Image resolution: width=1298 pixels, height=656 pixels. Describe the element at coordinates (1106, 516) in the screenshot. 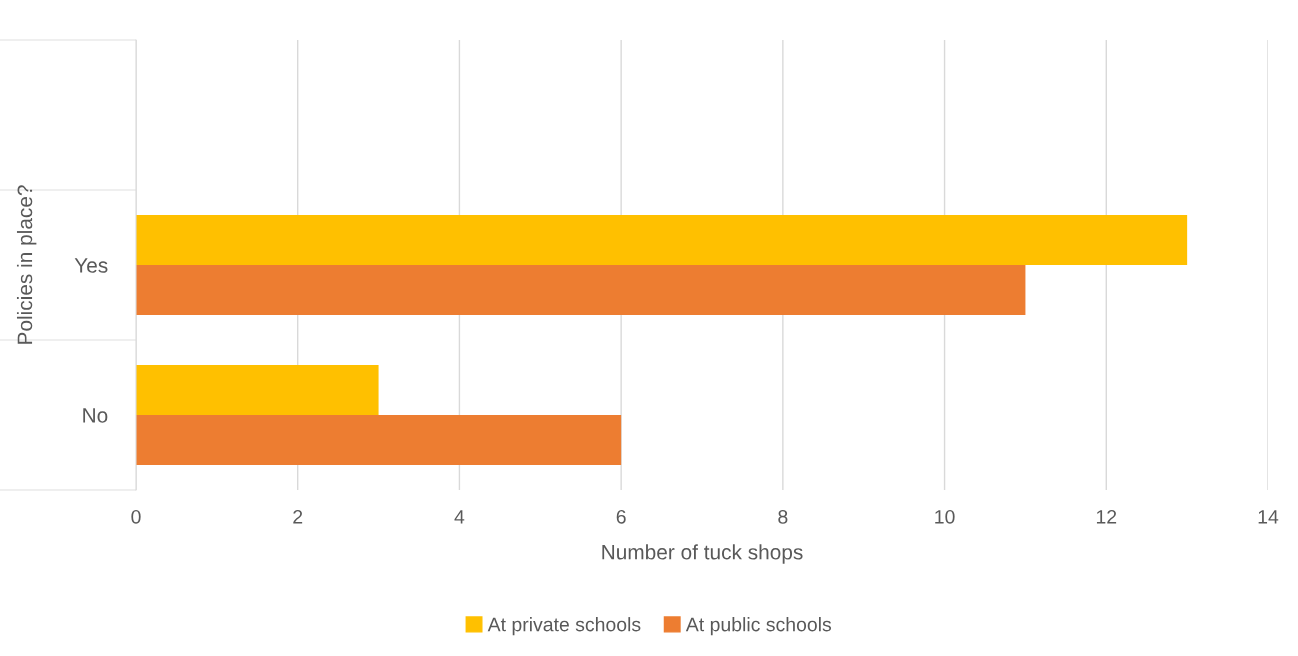

I see `x-tick-label: 12` at that location.